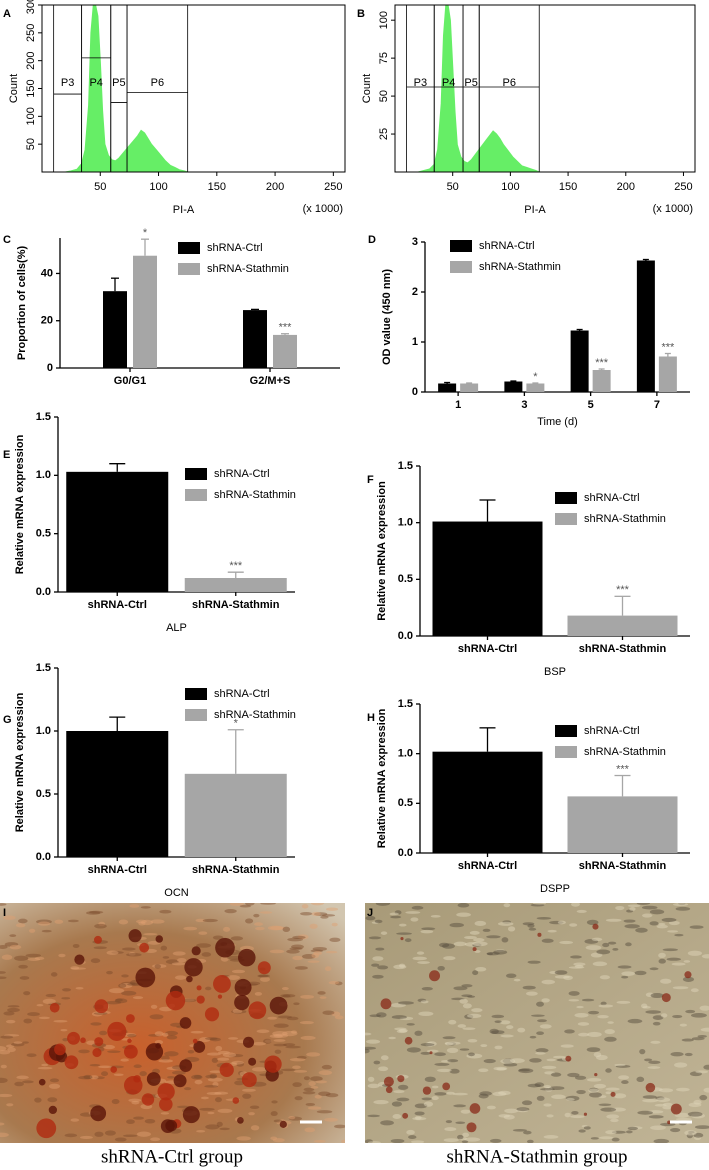 Image resolution: width=709 pixels, height=1170 pixels. What do you see at coordinates (196, 474) in the screenshot?
I see `legend-swatch` at bounding box center [196, 474].